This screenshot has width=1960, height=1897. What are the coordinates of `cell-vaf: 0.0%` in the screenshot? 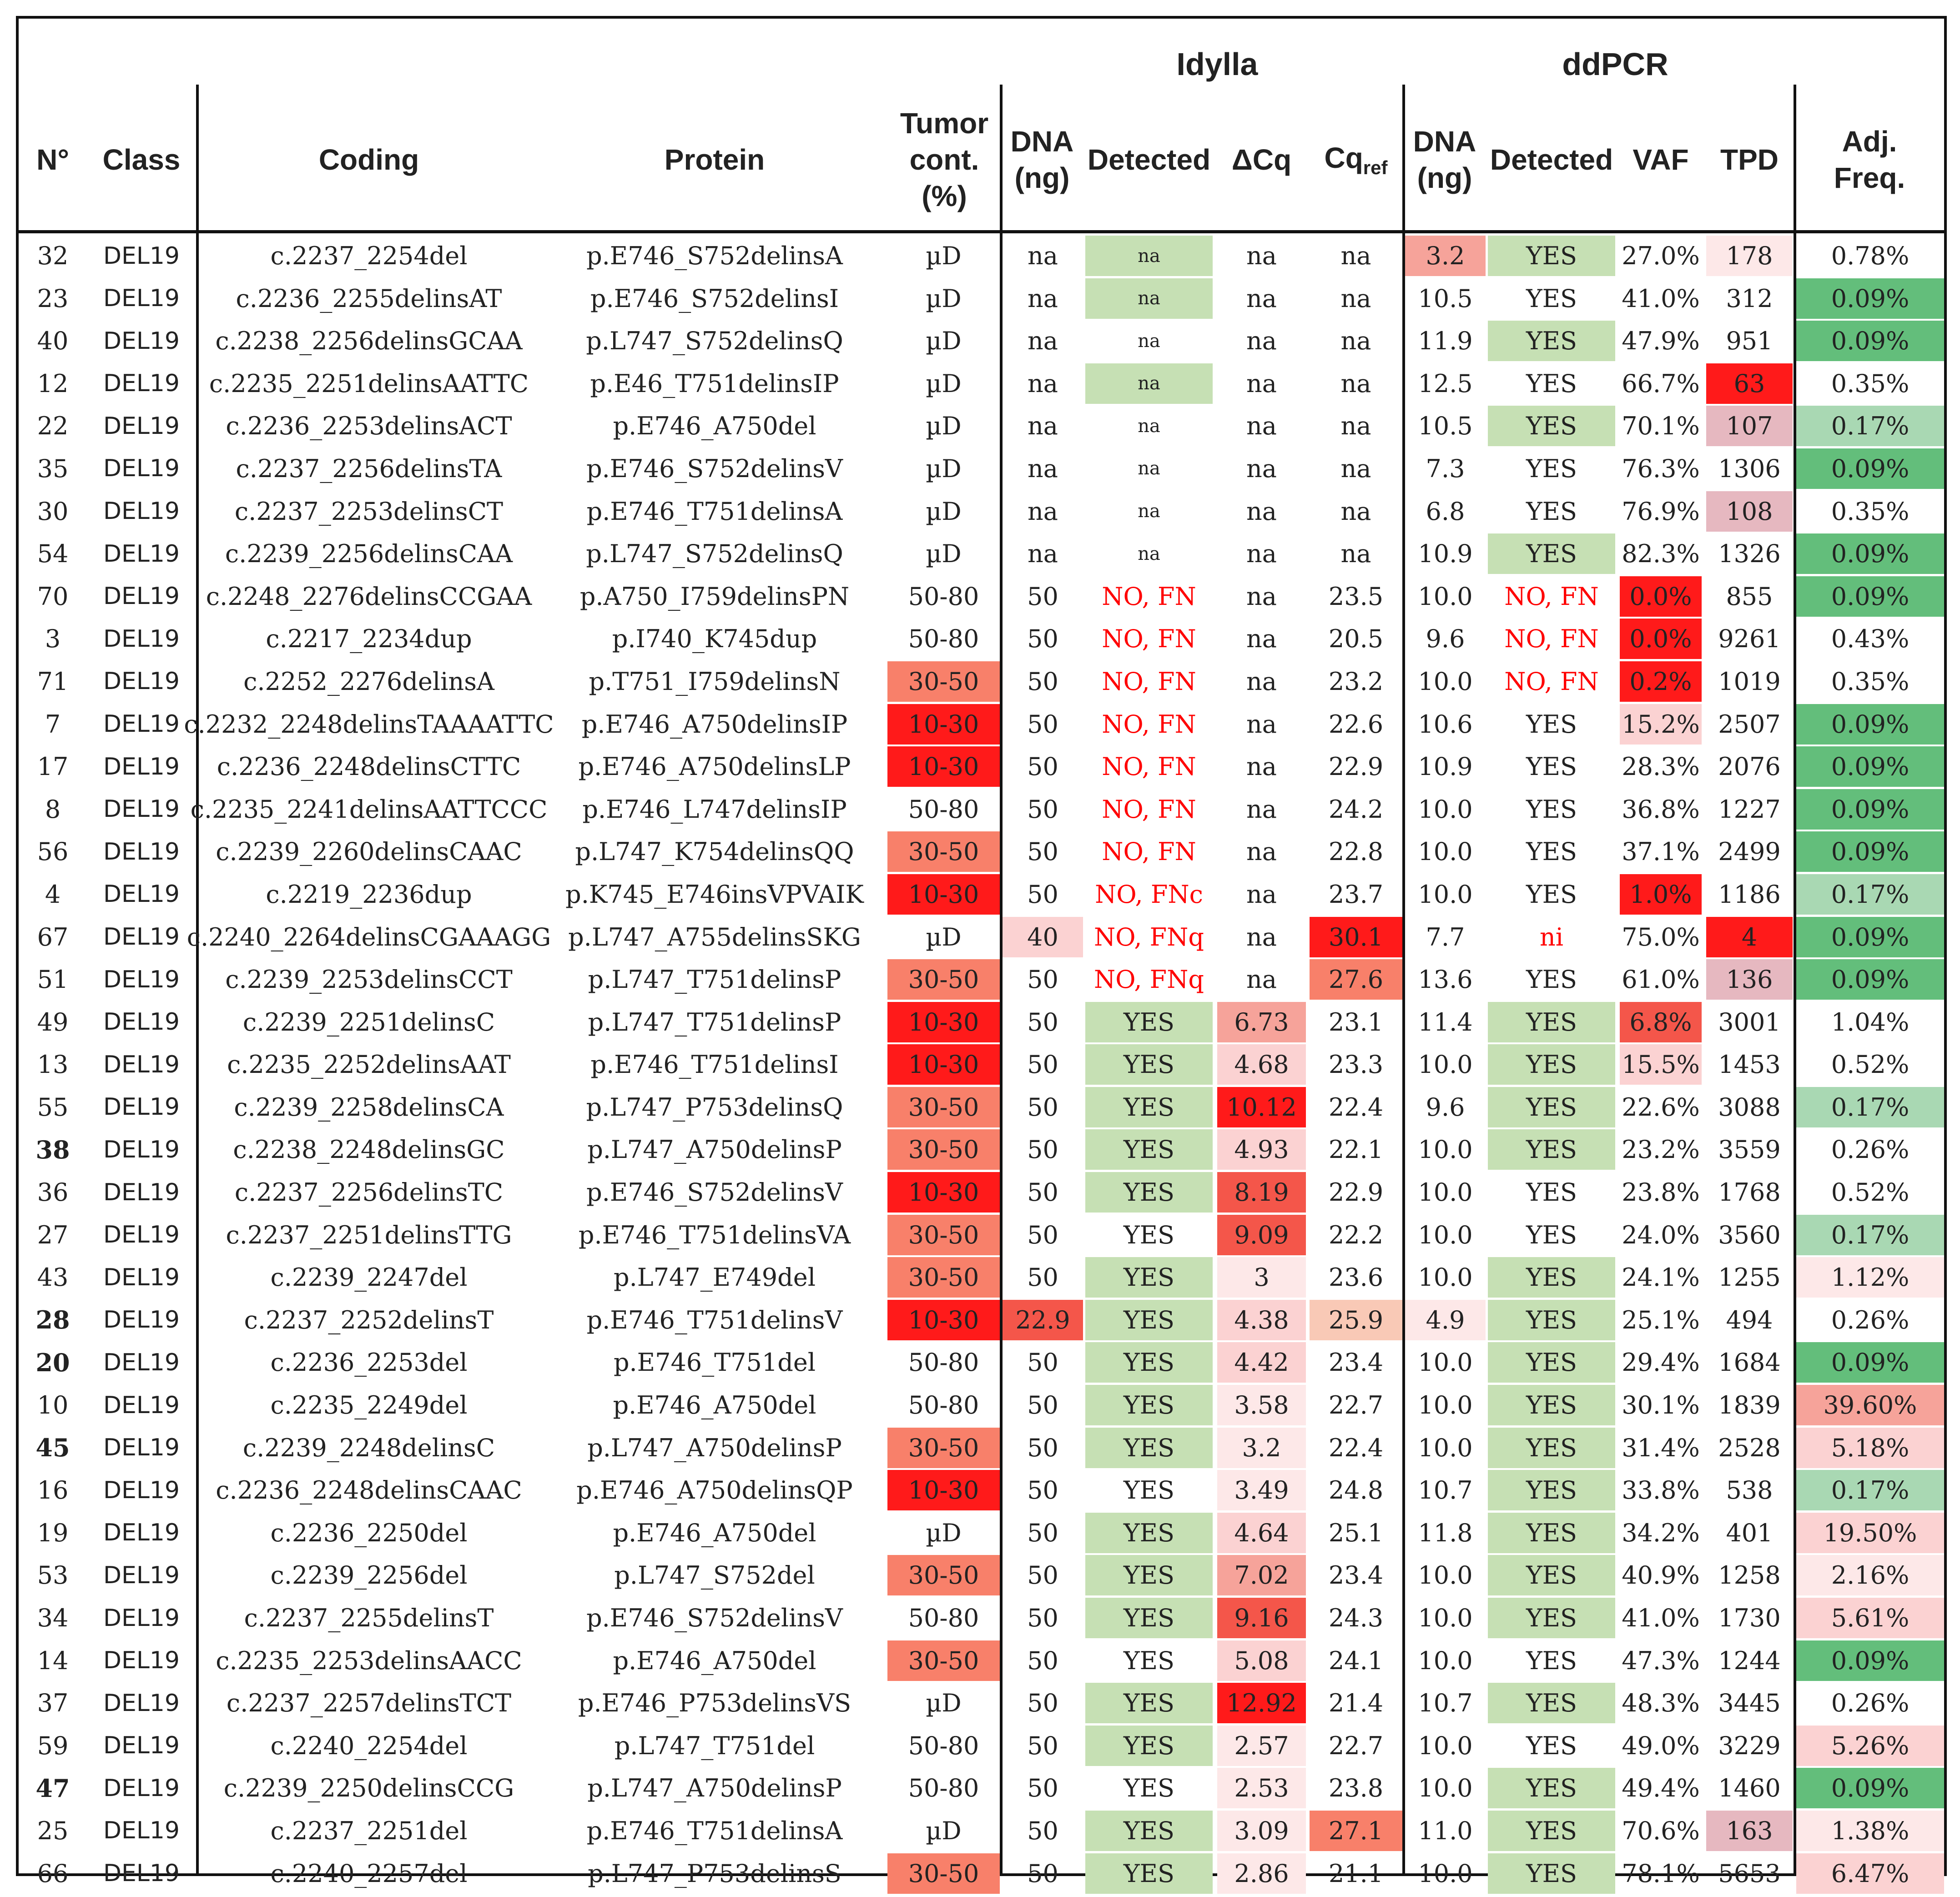 It's located at (1661, 639).